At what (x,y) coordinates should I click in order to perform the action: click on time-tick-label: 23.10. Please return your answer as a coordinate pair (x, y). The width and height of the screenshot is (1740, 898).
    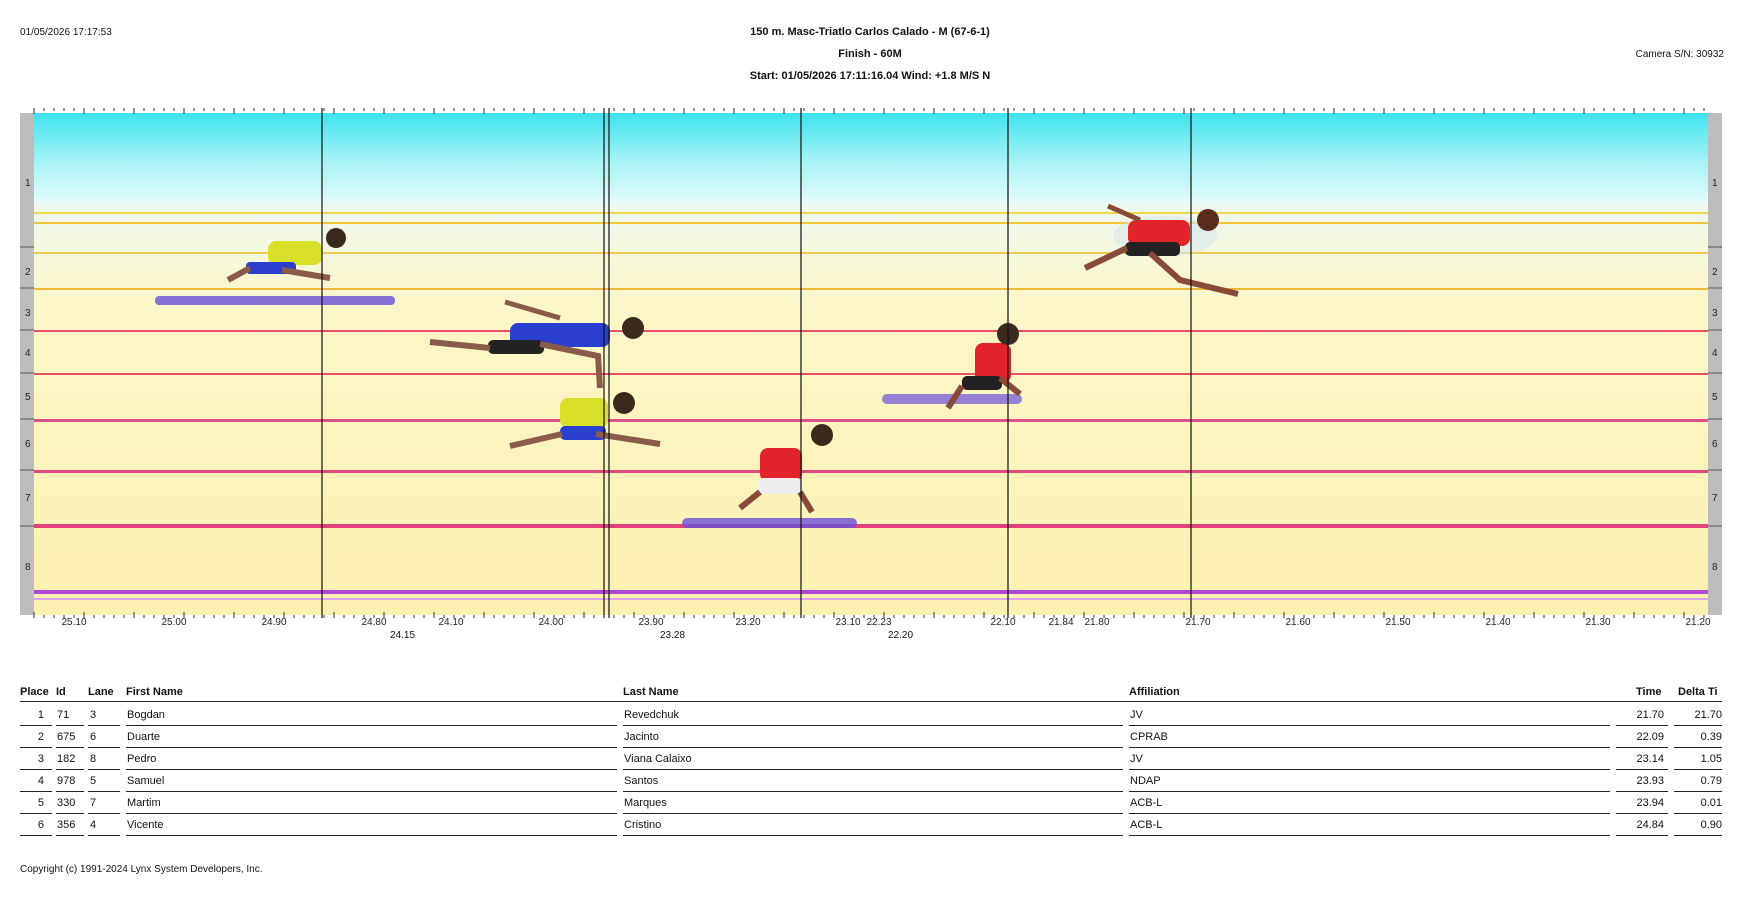
    Looking at the image, I should click on (847, 622).